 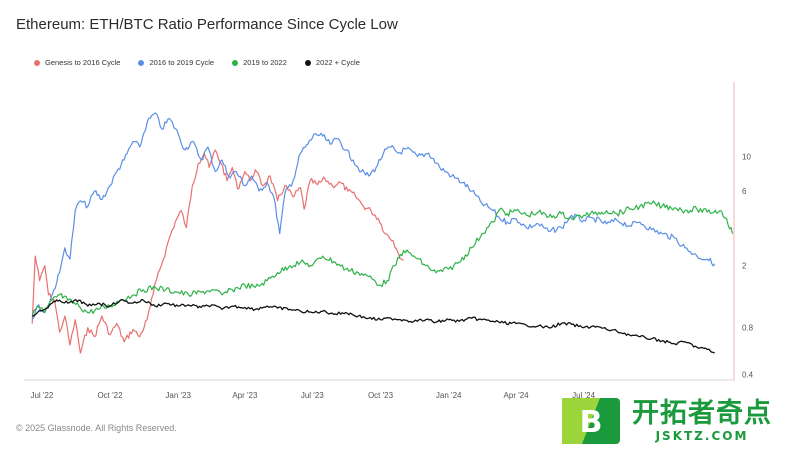 I want to click on x-tick-label: Apr '23, so click(x=245, y=395).